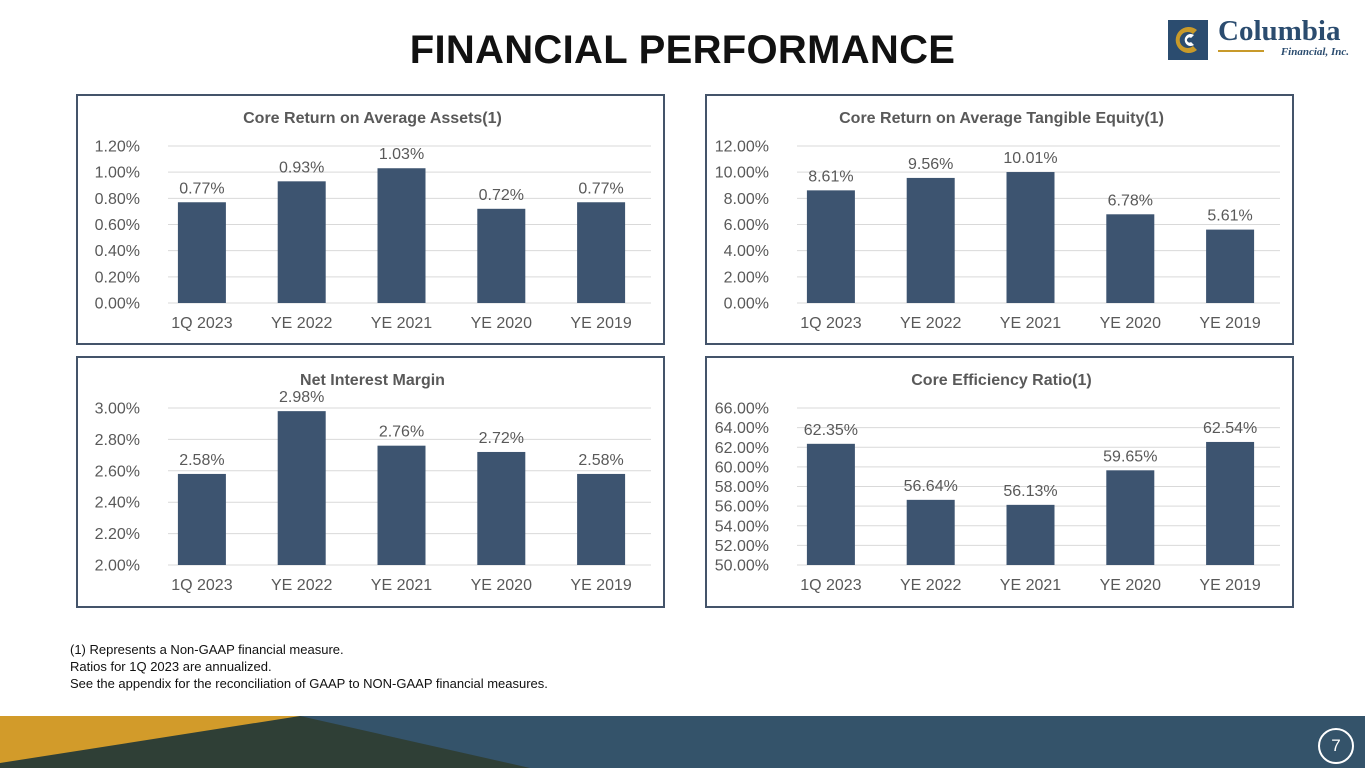  Describe the element at coordinates (746, 251) in the screenshot. I see `y-tick-label: 4.00%` at that location.